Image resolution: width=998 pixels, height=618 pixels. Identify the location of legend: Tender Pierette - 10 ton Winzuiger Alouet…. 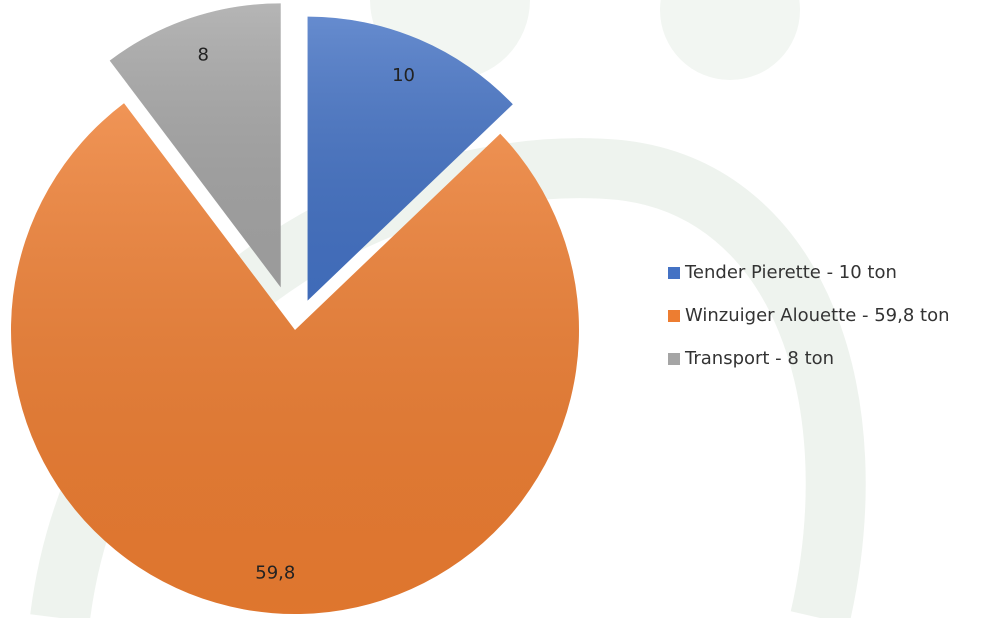
(809, 315).